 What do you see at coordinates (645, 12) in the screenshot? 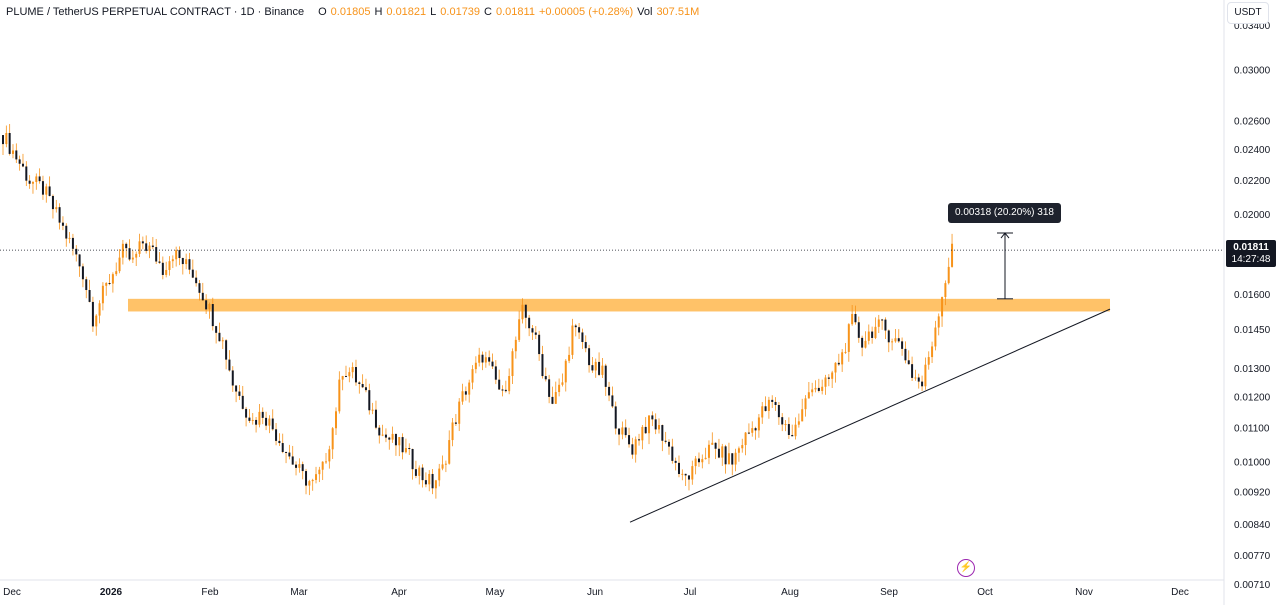
I see `volume-label: Vol` at bounding box center [645, 12].